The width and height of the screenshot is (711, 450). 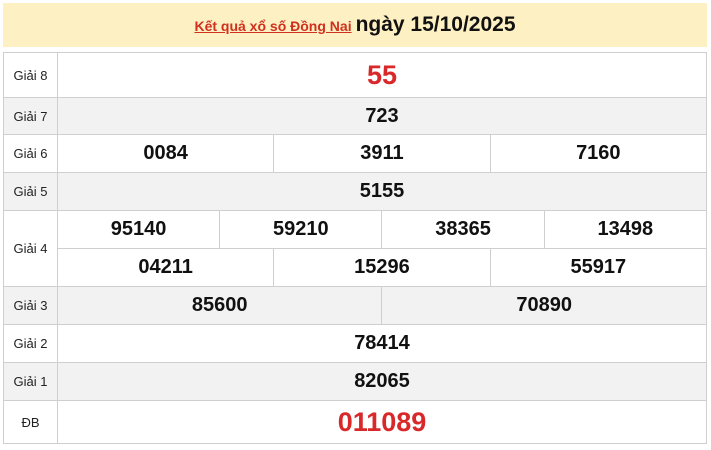 I want to click on prize-label: Giải 1, so click(x=30, y=381).